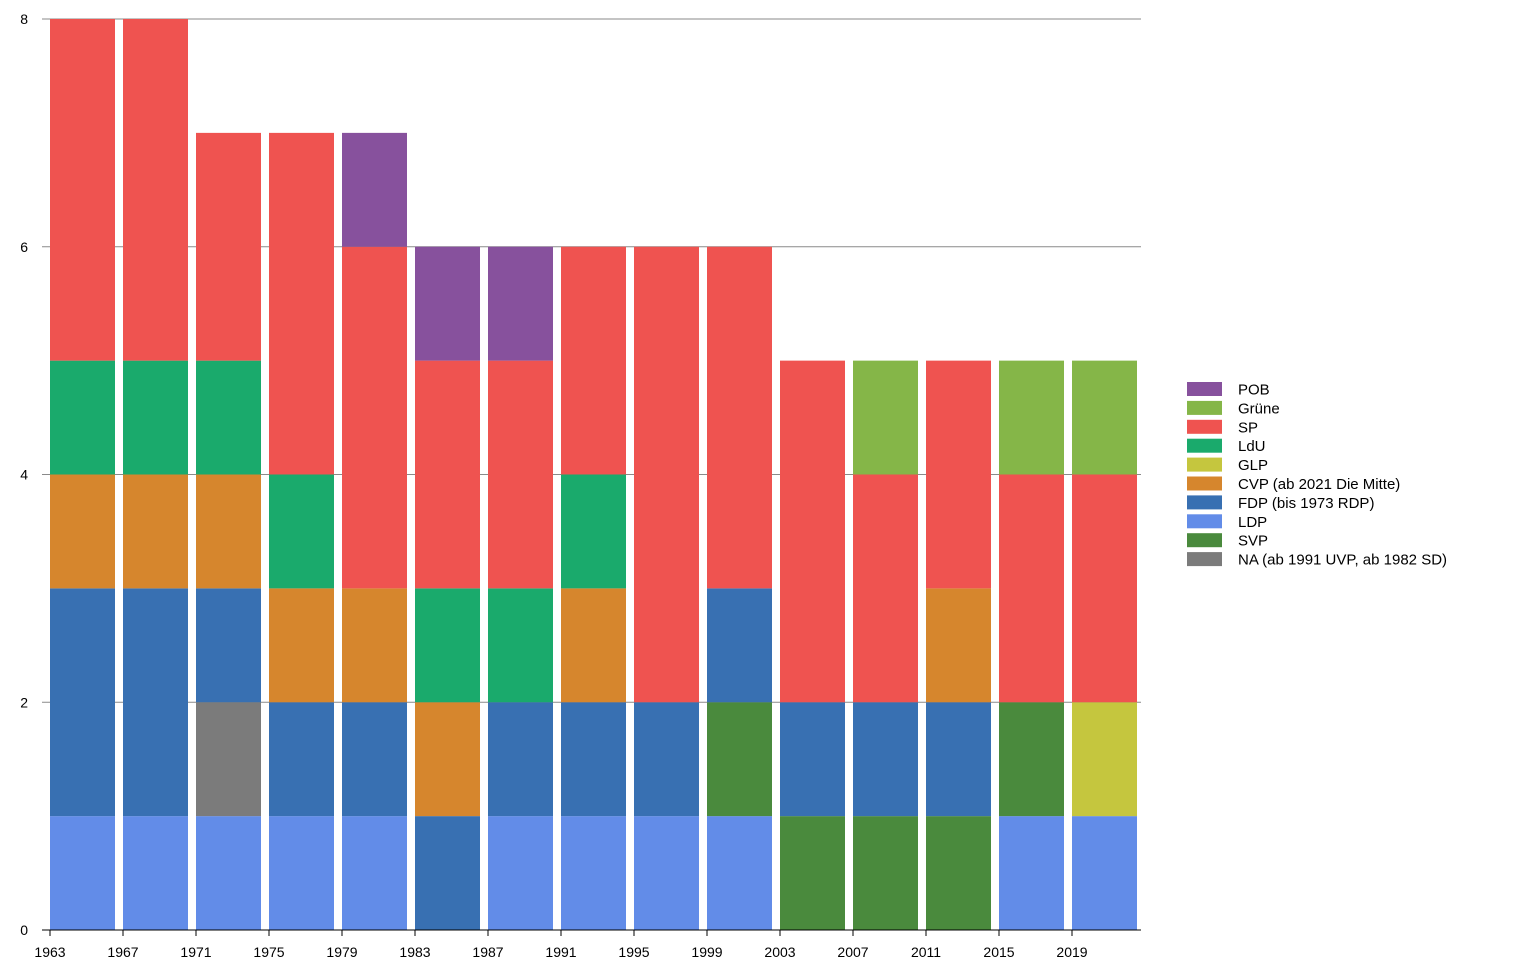 The width and height of the screenshot is (1536, 960). I want to click on bar-segment-1975-ldu, so click(301, 531).